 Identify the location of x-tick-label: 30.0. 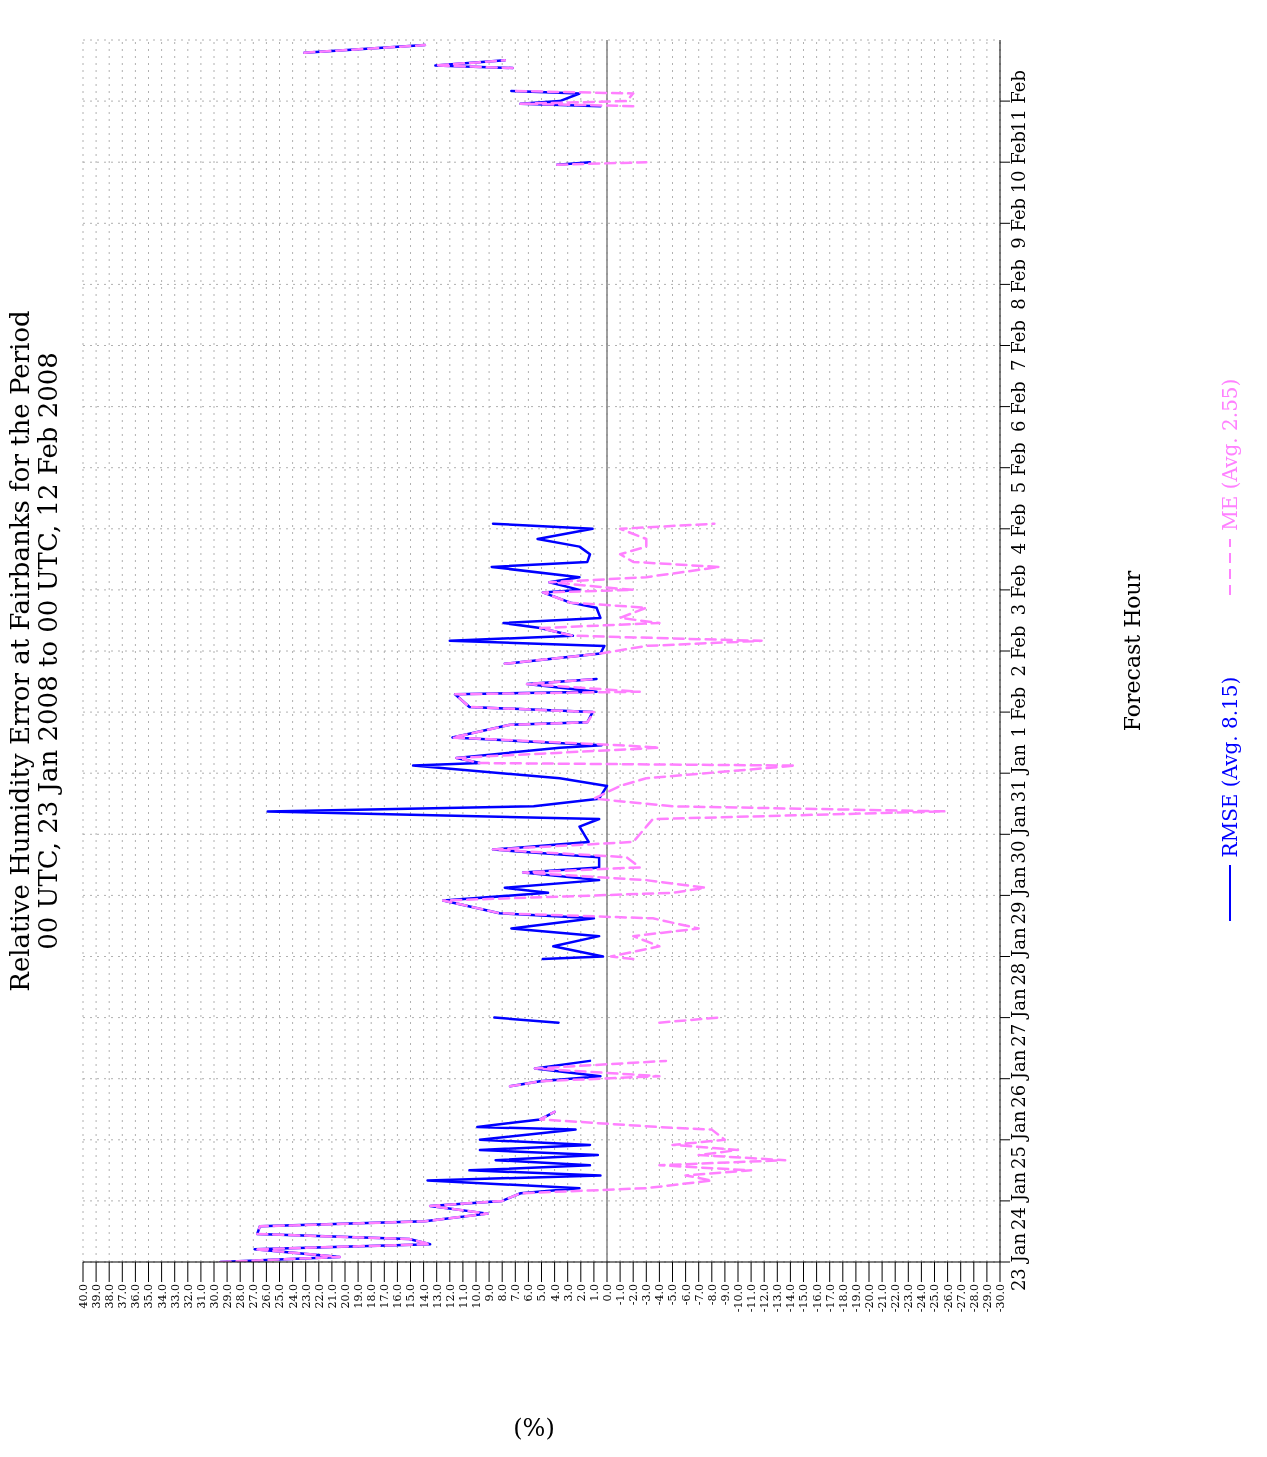
(214, 1296).